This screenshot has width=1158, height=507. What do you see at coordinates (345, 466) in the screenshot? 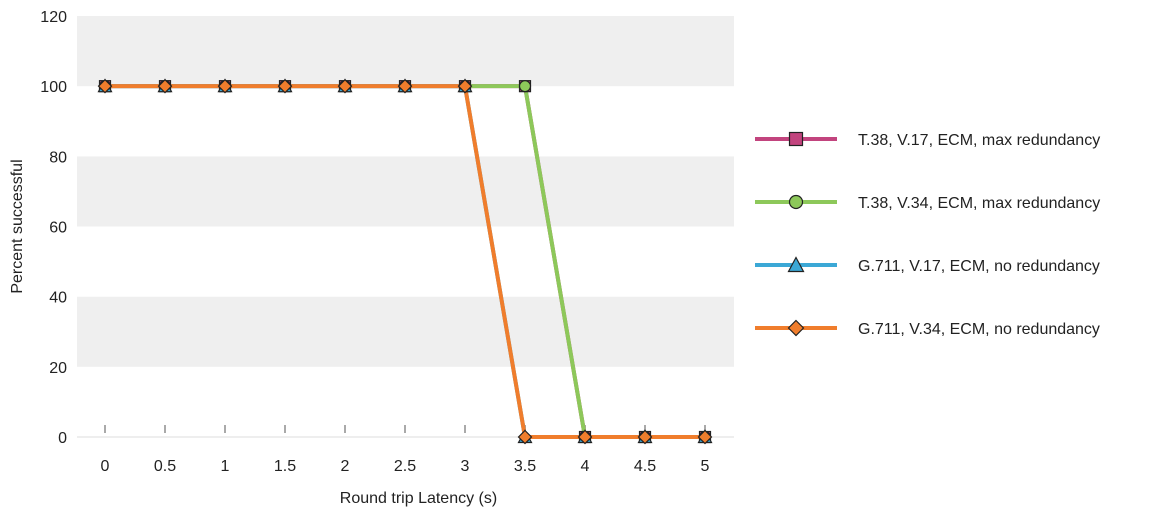
I see `x-tick-label: 2` at bounding box center [345, 466].